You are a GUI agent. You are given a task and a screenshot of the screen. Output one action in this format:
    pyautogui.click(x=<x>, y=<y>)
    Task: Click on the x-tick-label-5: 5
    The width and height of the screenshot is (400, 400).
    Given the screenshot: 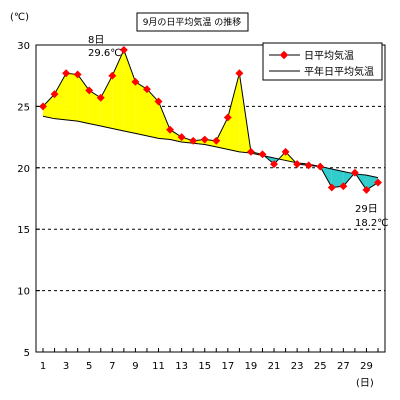 What is the action you would take?
    pyautogui.click(x=89, y=366)
    